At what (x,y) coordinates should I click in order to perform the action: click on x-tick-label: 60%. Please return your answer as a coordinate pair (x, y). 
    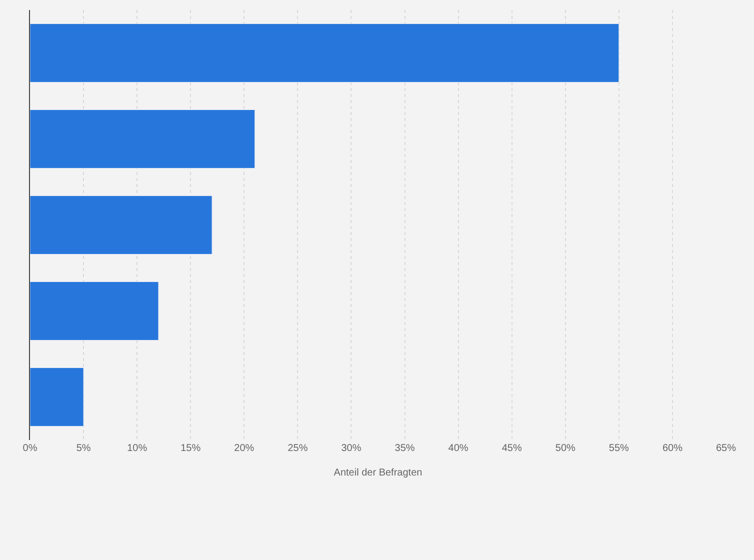
    Looking at the image, I should click on (672, 448).